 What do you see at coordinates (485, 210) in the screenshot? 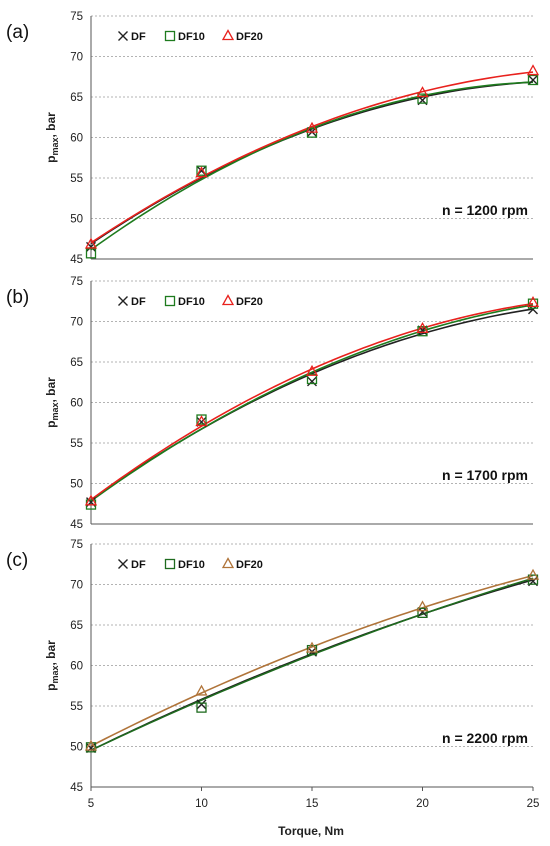
I see `speed-annotation: n = 1200 rpm` at bounding box center [485, 210].